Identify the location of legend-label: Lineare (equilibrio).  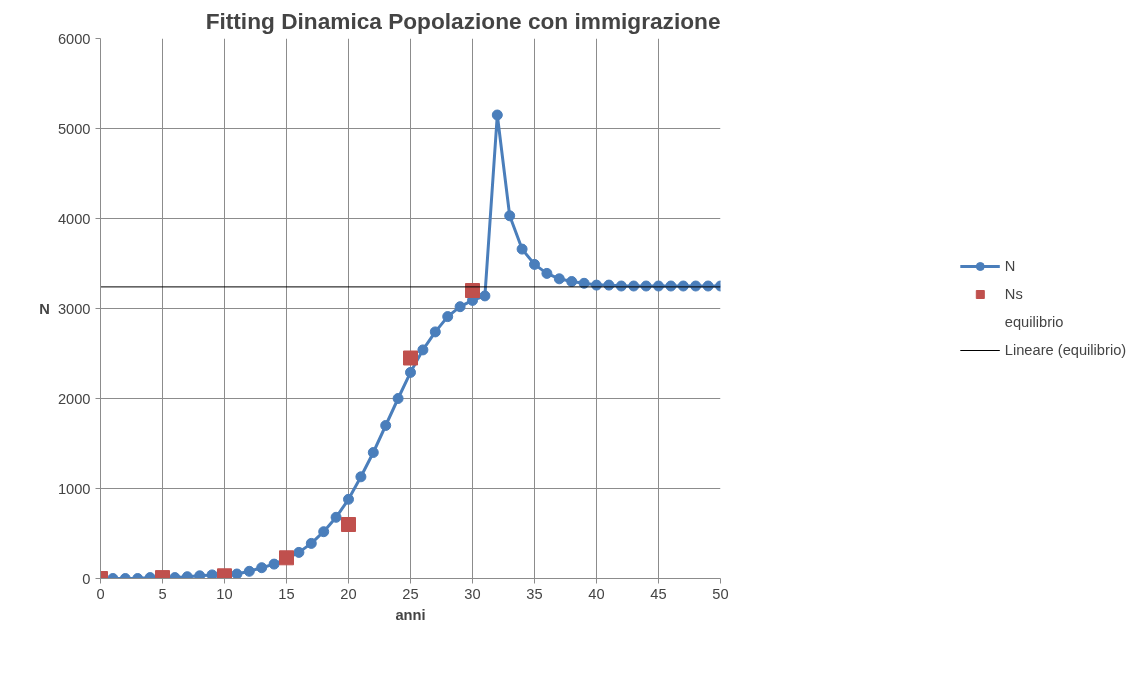
(1065, 350).